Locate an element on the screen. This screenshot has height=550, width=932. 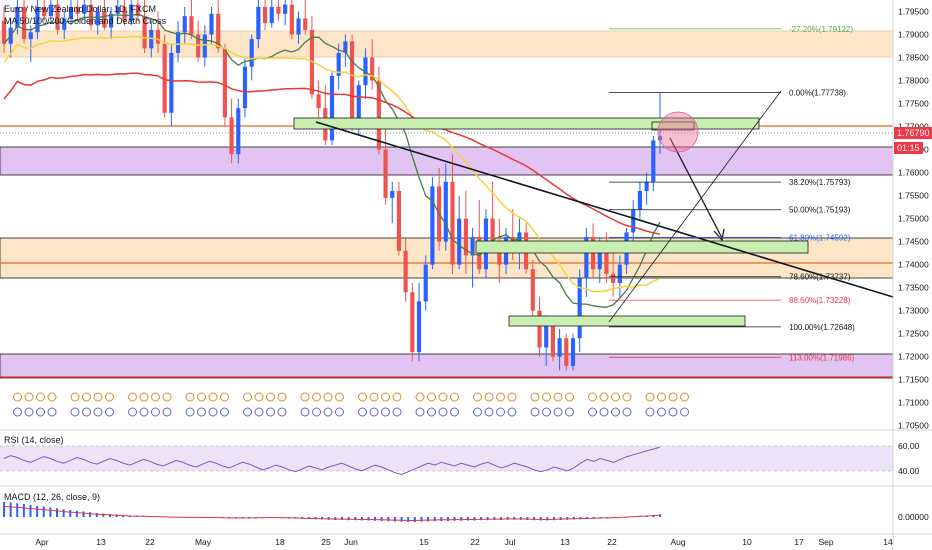
projection-arrow is located at coordinates (696, 188).